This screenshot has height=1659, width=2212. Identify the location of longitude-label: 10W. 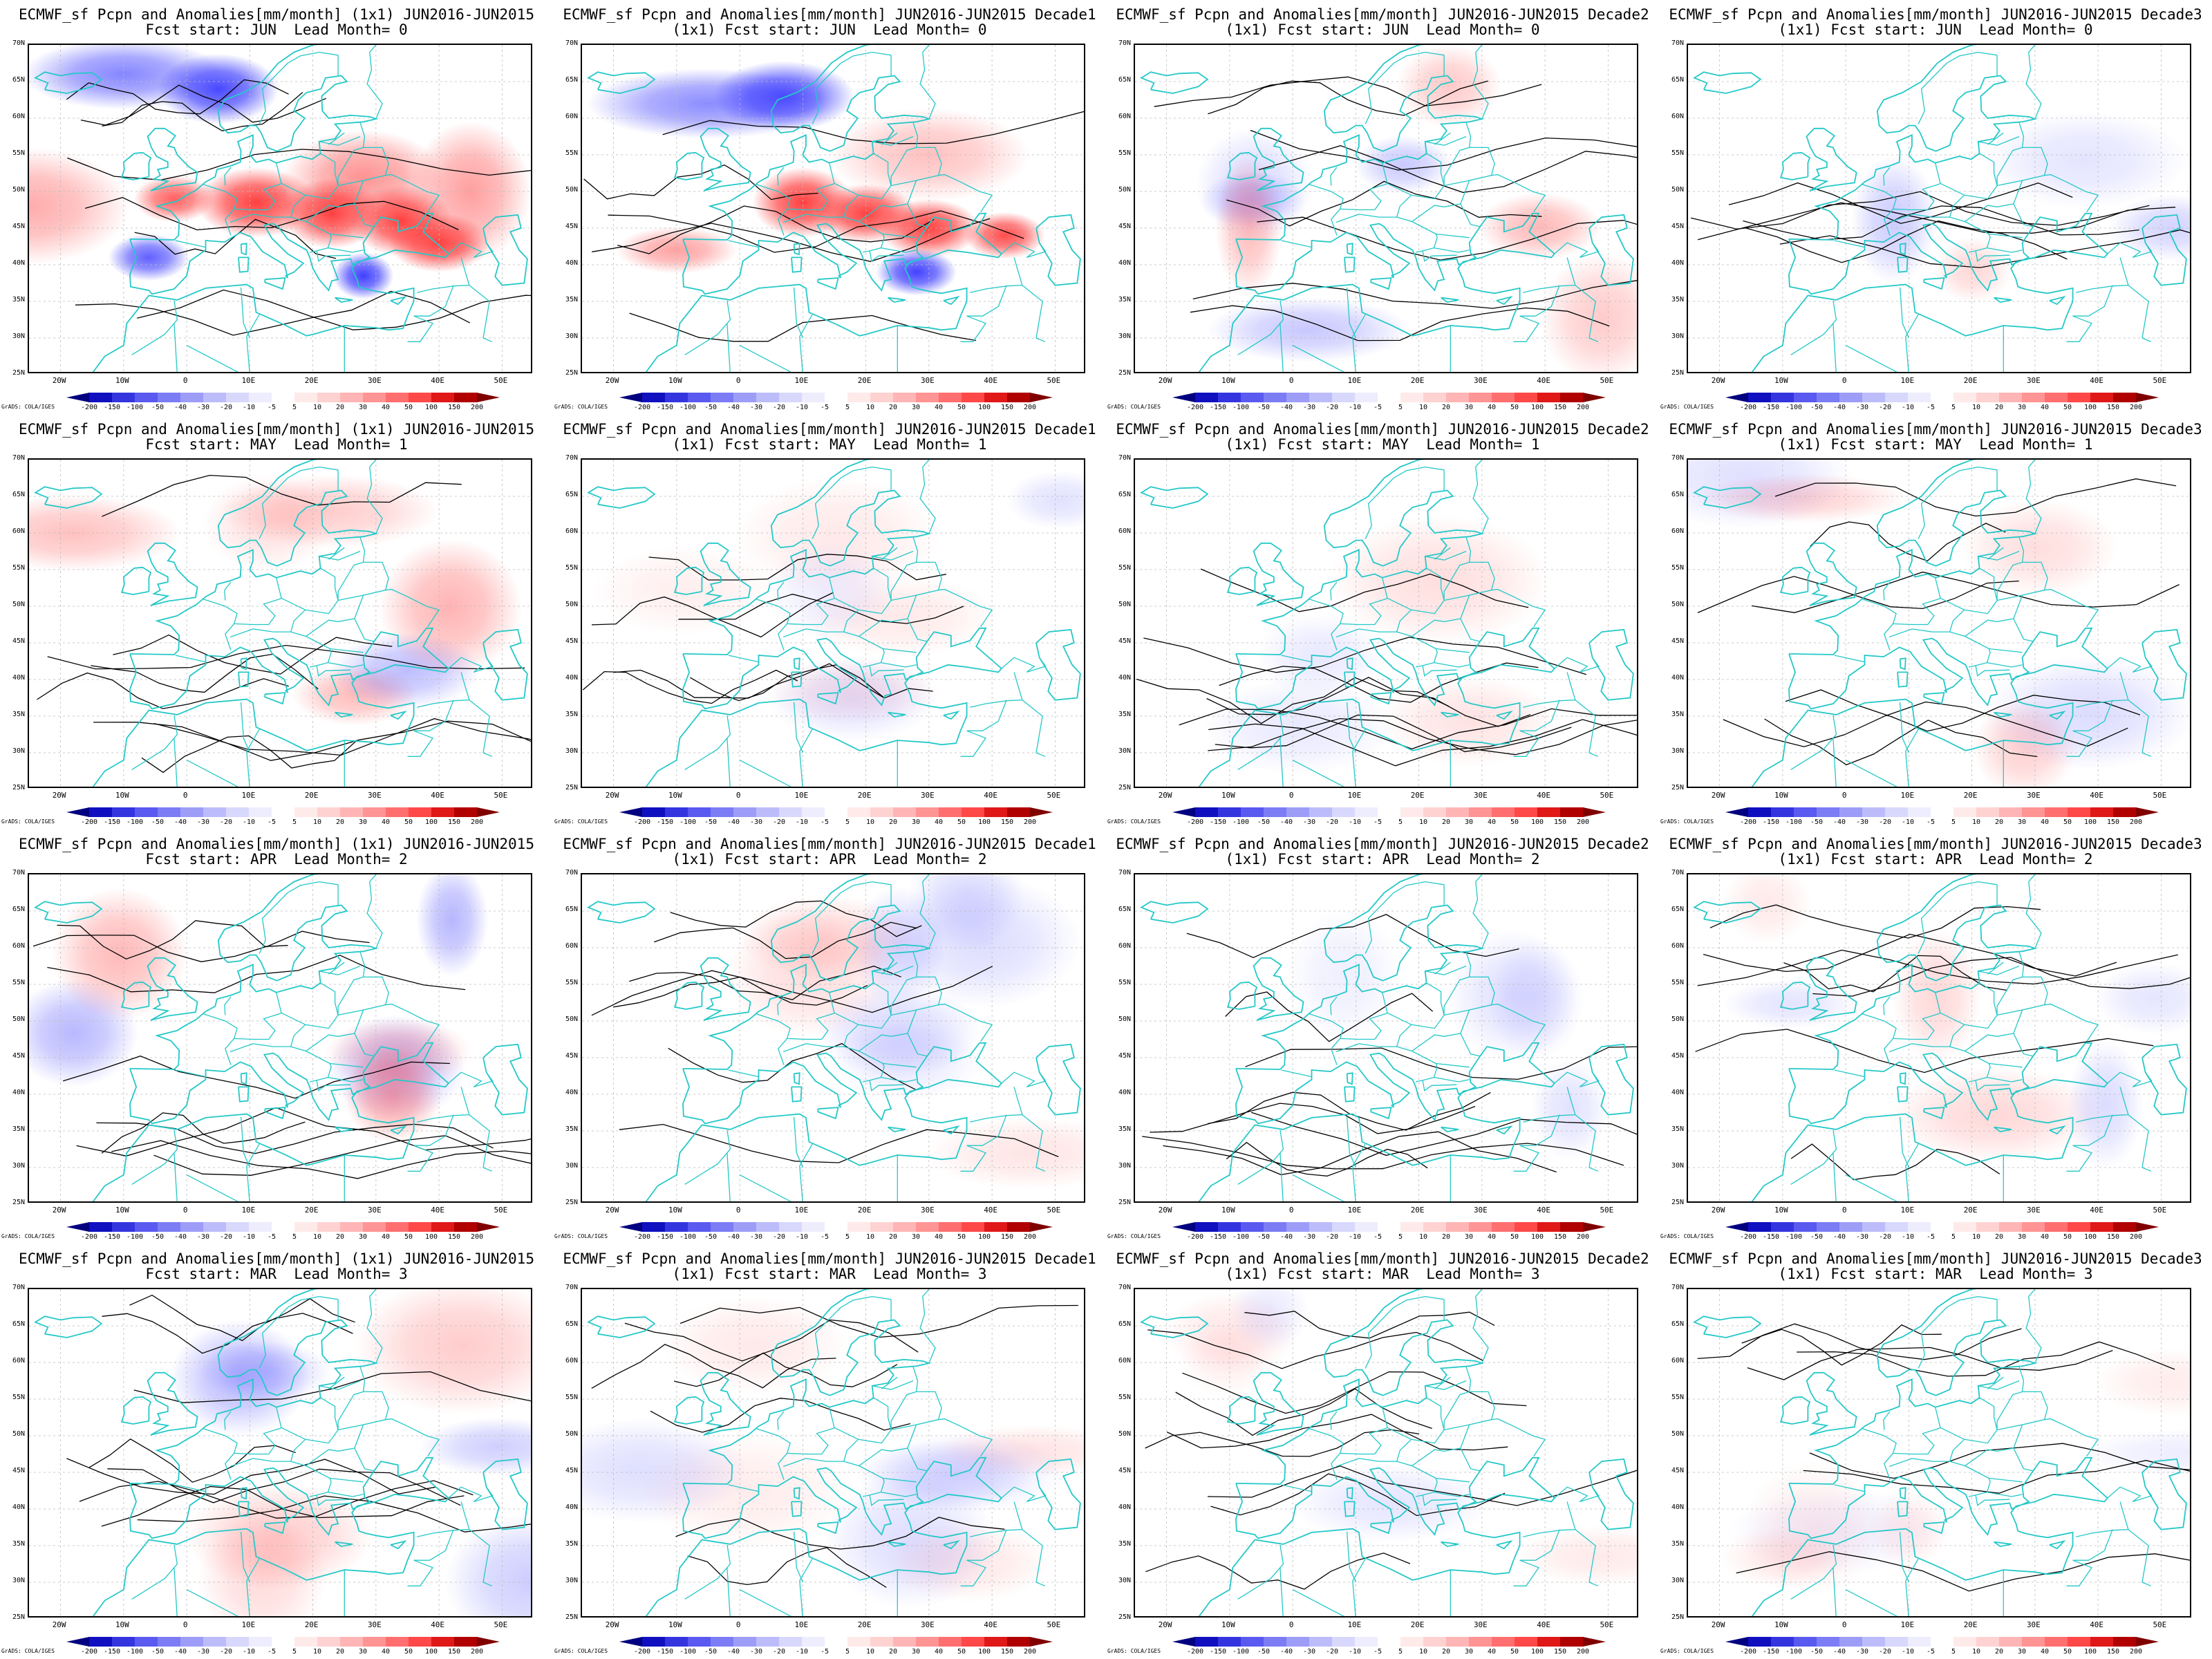
(1781, 380).